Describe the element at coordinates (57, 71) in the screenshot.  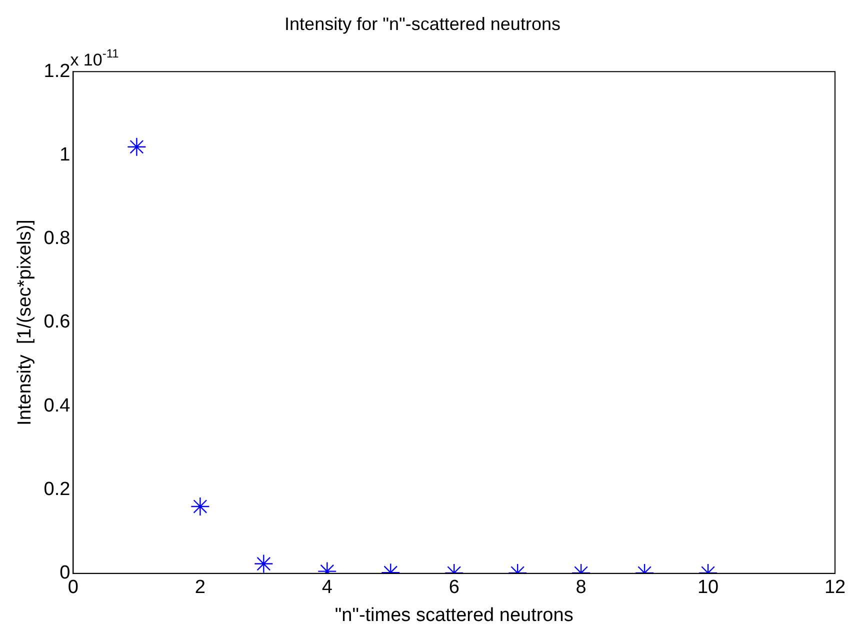
I see `y-tick-label: 1.2` at that location.